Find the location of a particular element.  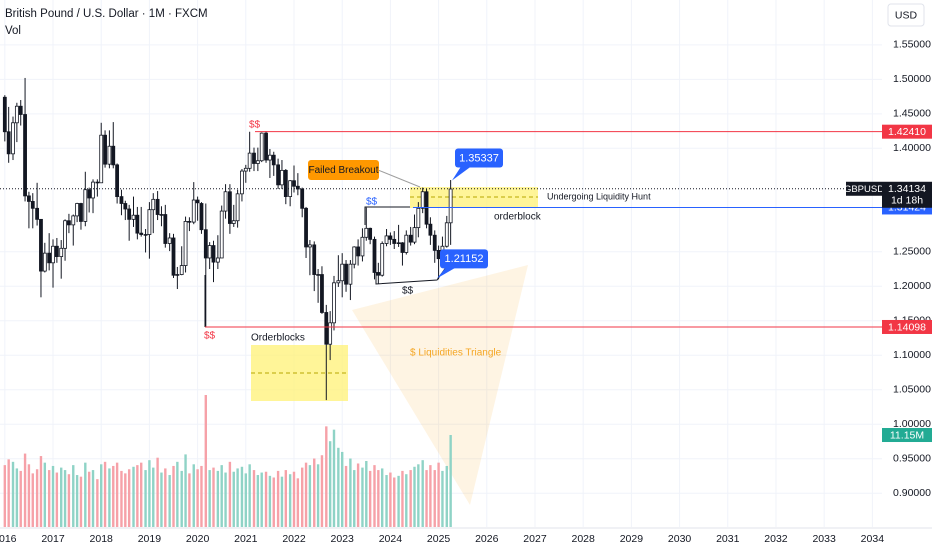

x-tick-label: 2022 is located at coordinates (294, 539).